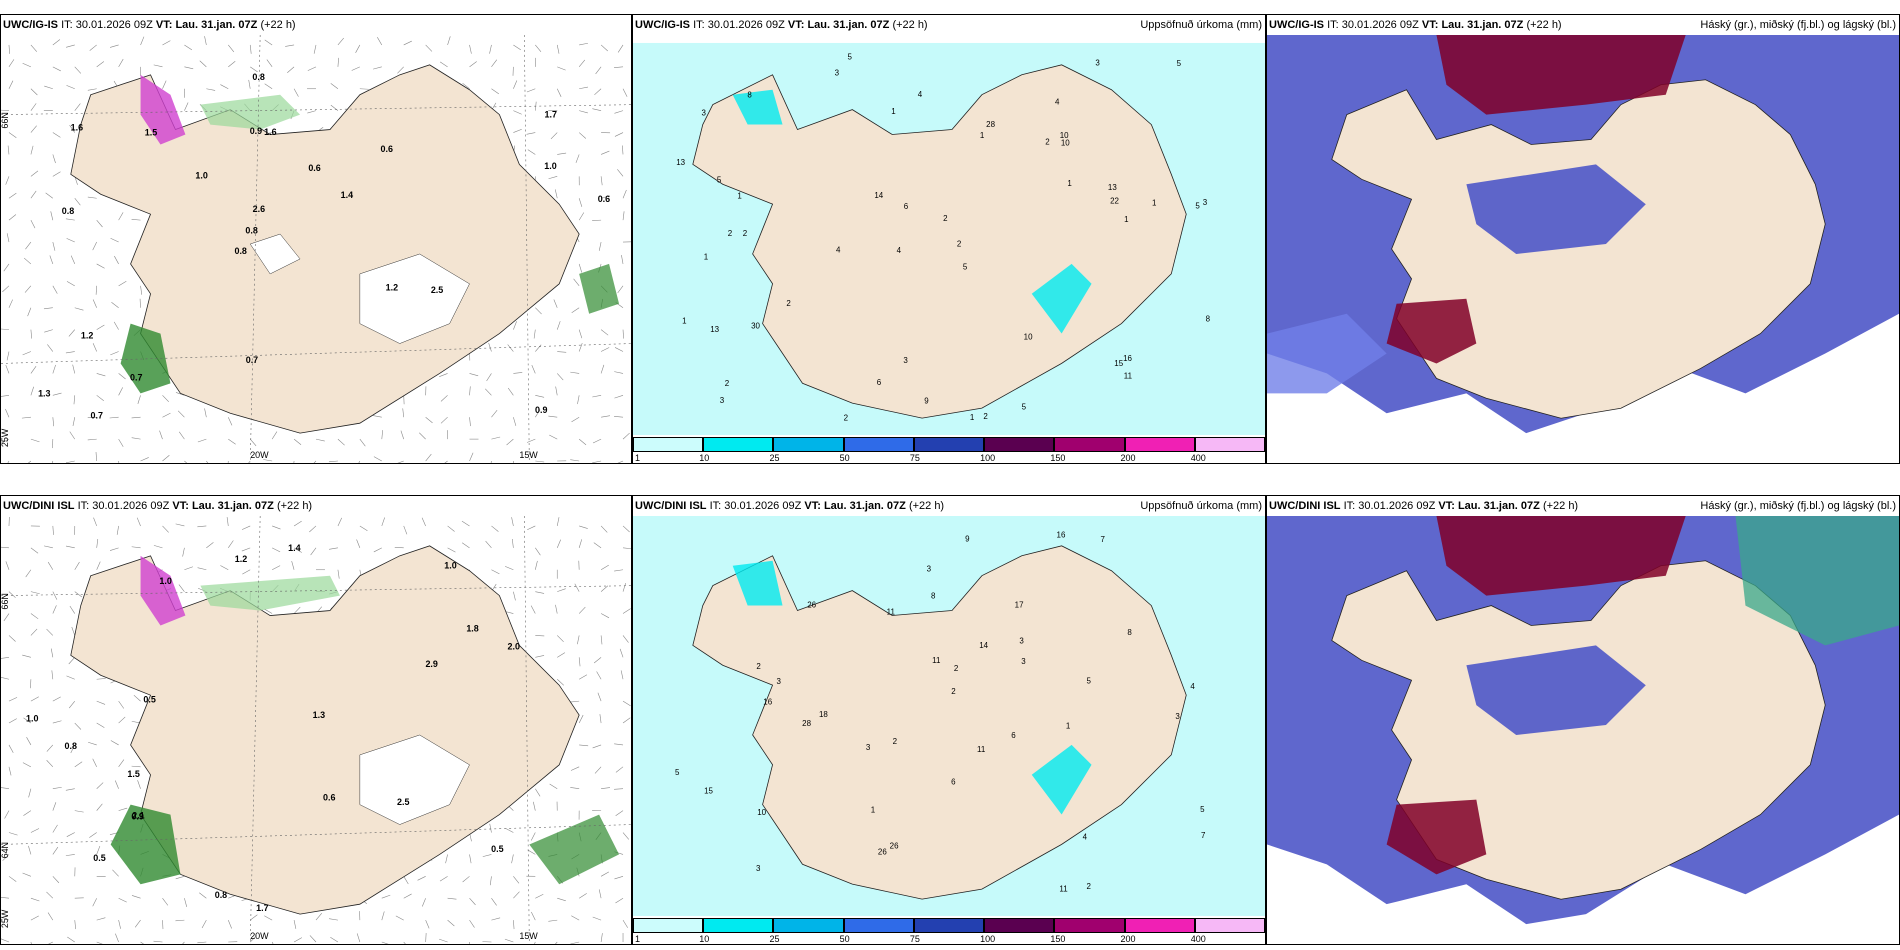  I want to click on wind-value-label: 0.7, so click(97, 416).